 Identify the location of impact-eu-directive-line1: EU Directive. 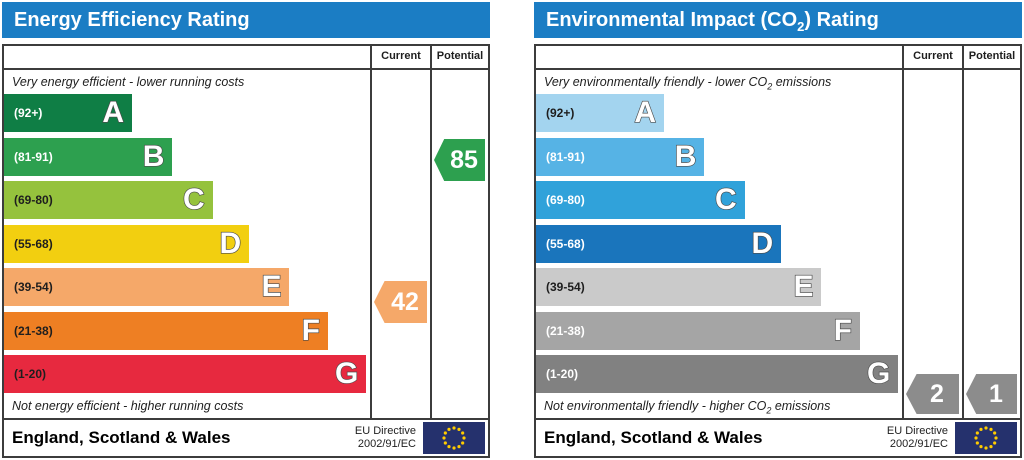
(917, 430).